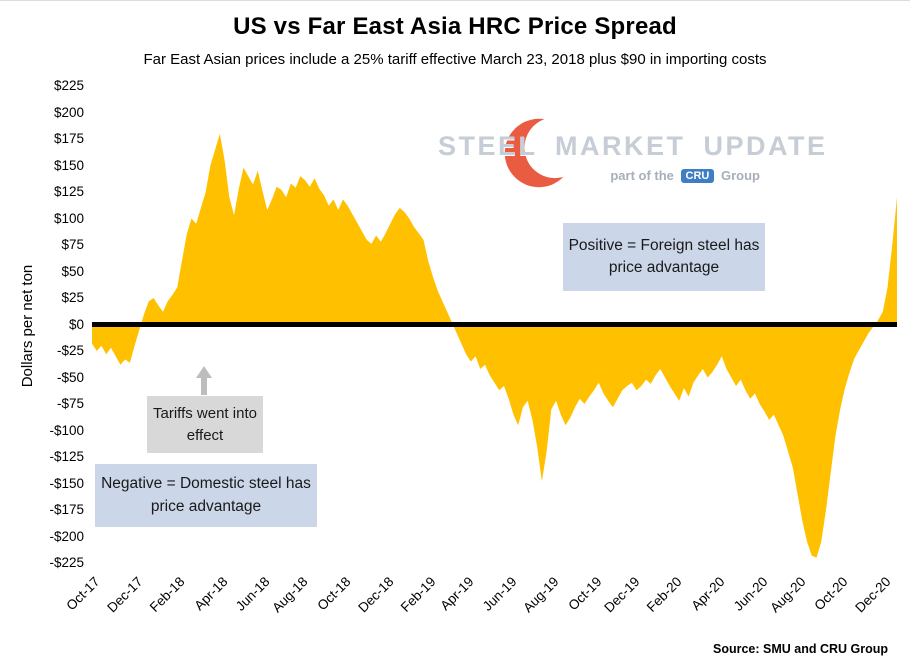 This screenshot has height=662, width=910. Describe the element at coordinates (72, 271) in the screenshot. I see `y-axis-tick-label: $50` at that location.